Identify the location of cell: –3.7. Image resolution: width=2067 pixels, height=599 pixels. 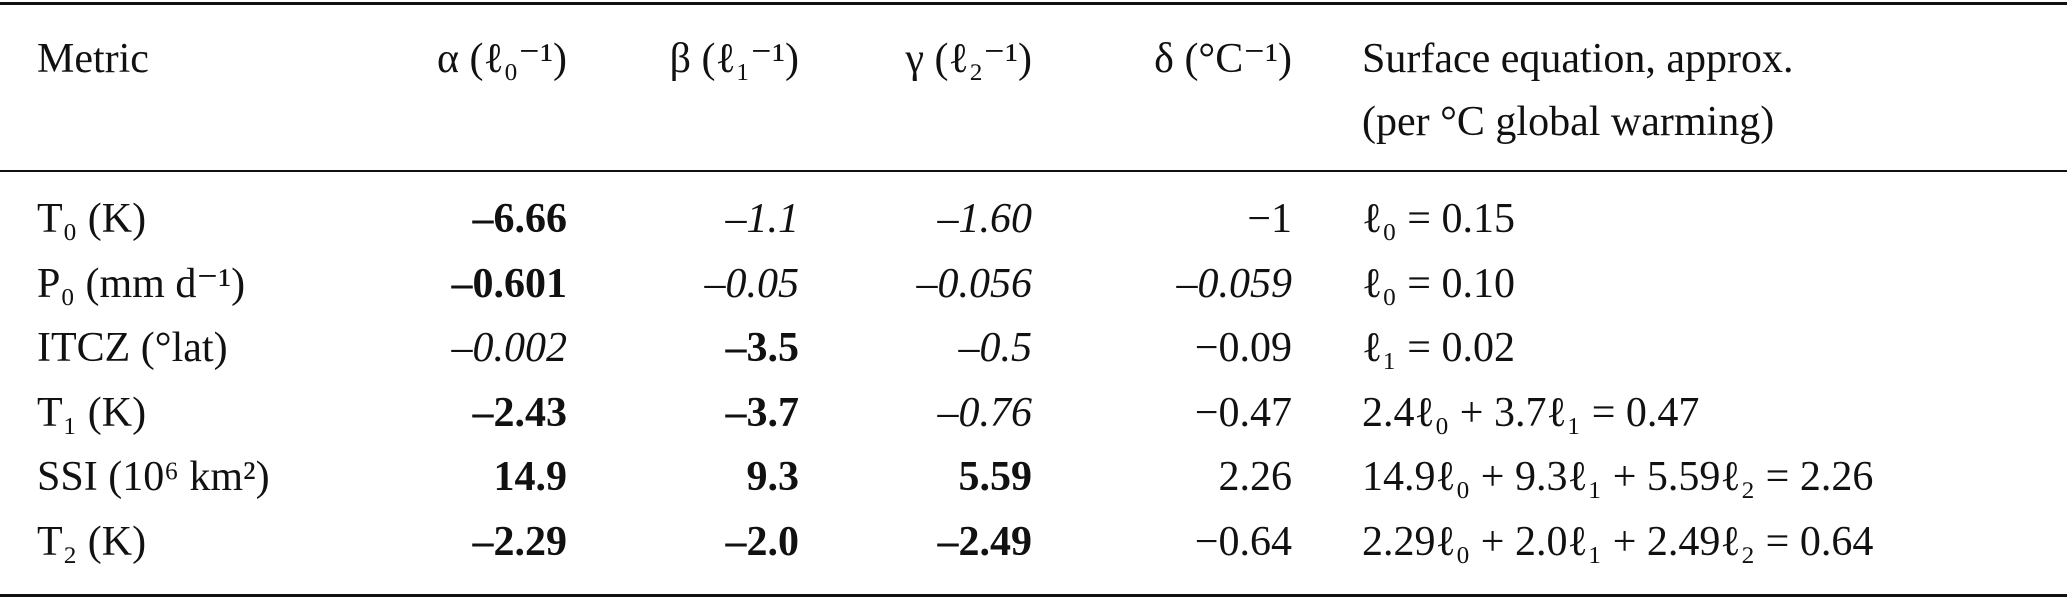
(762, 412).